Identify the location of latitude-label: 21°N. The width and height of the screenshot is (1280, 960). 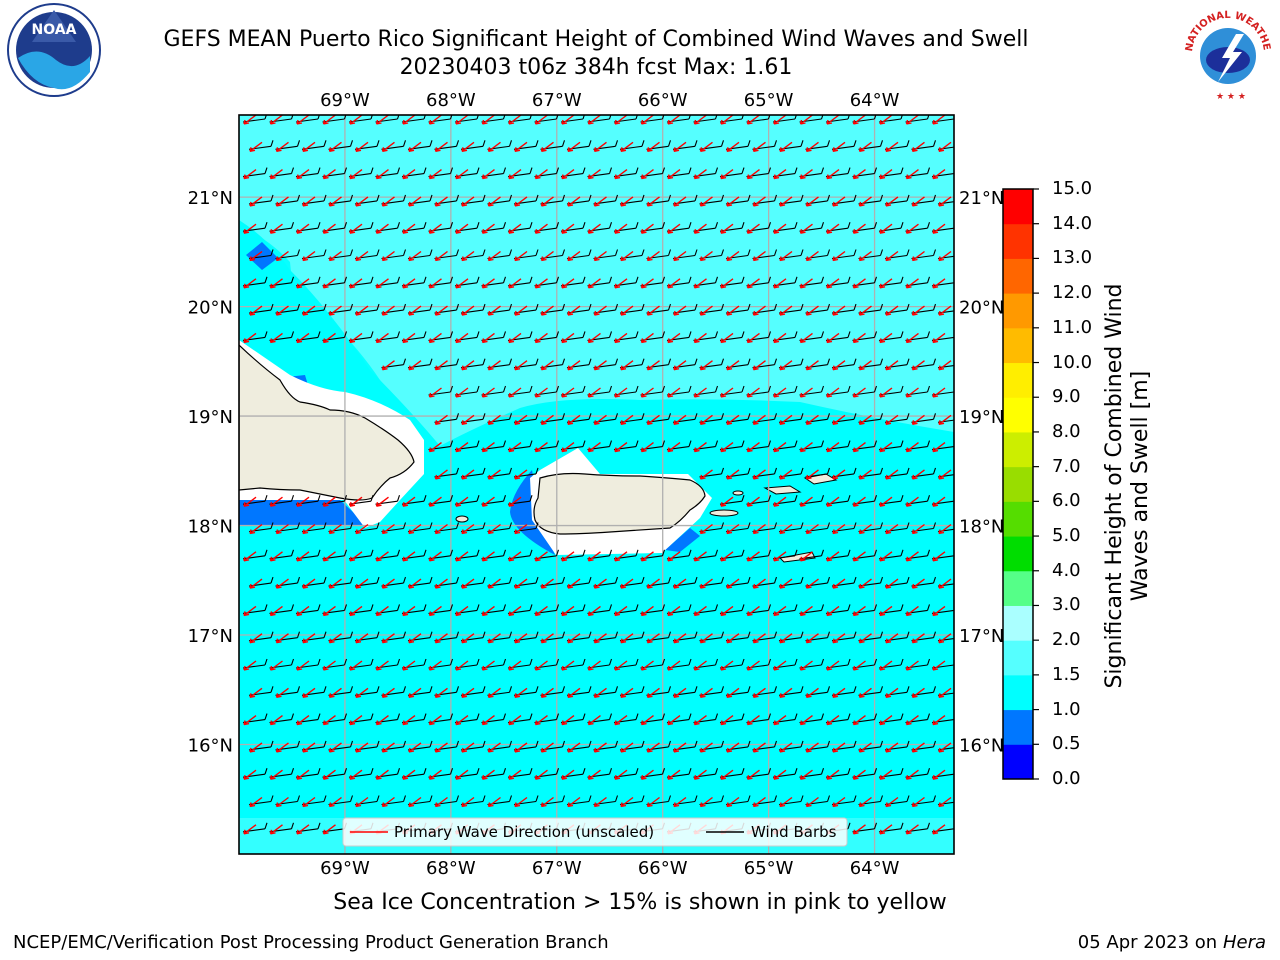
(210, 198).